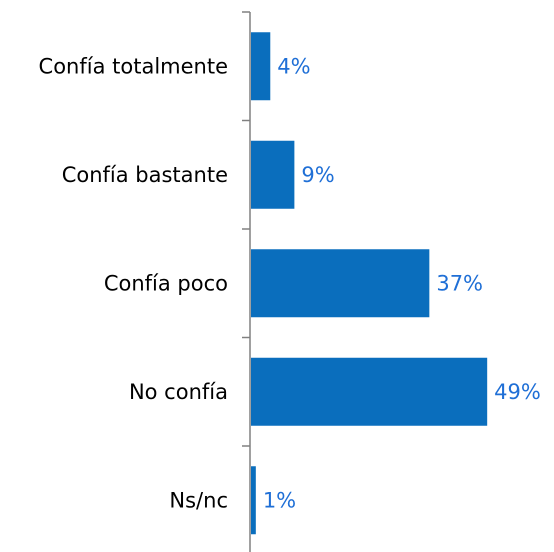  I want to click on category-label: Confía bastante, so click(145, 175).